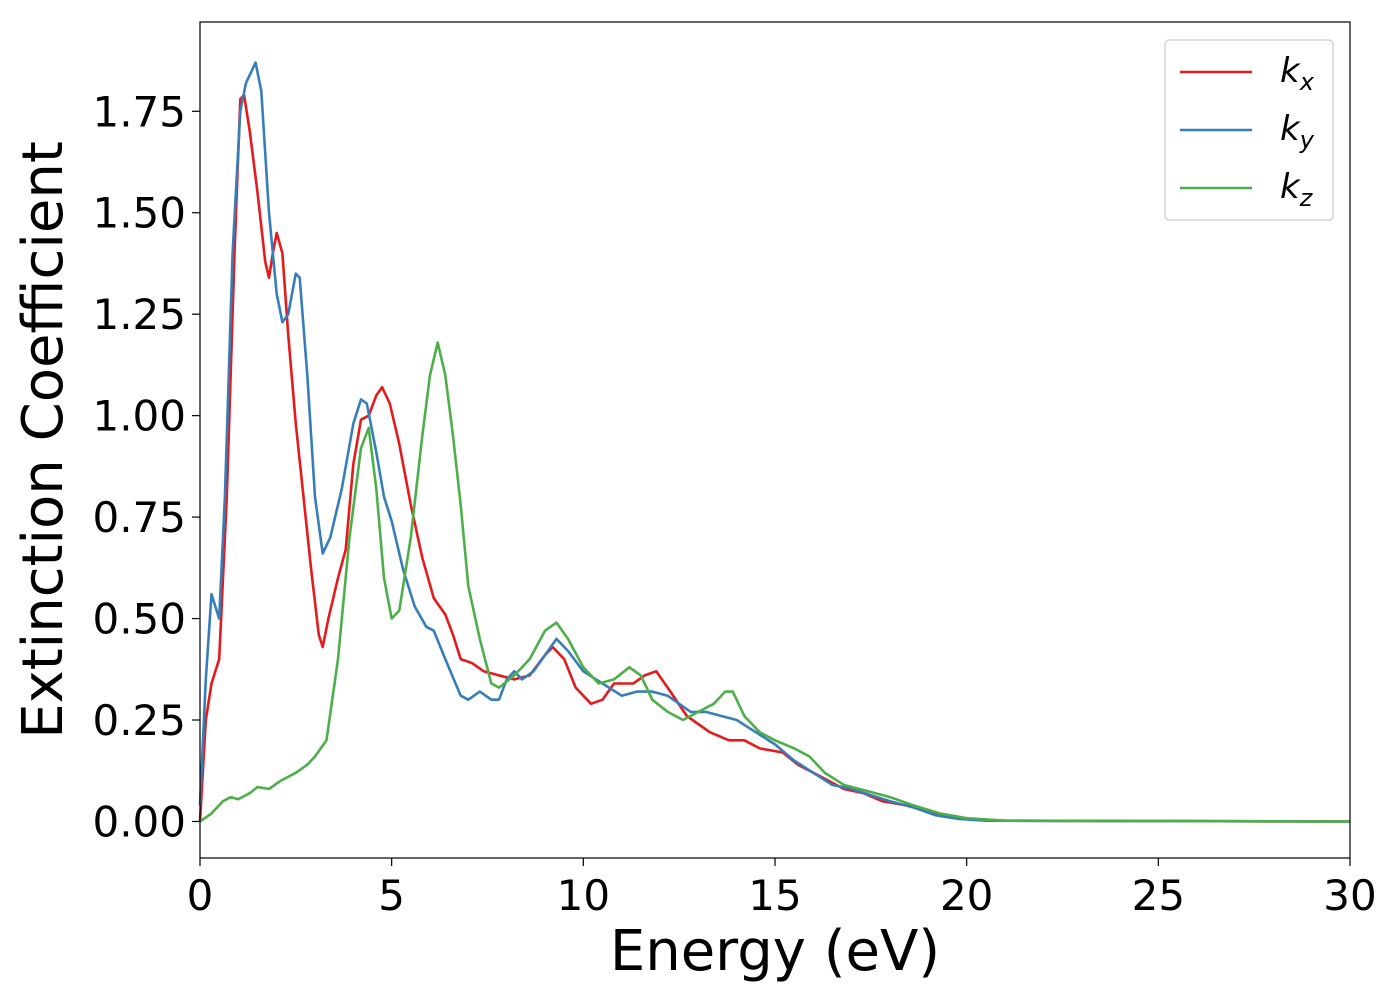 Image resolution: width=1400 pixels, height=1000 pixels. Describe the element at coordinates (1297, 73) in the screenshot. I see `legend-label-kx: kx` at that location.